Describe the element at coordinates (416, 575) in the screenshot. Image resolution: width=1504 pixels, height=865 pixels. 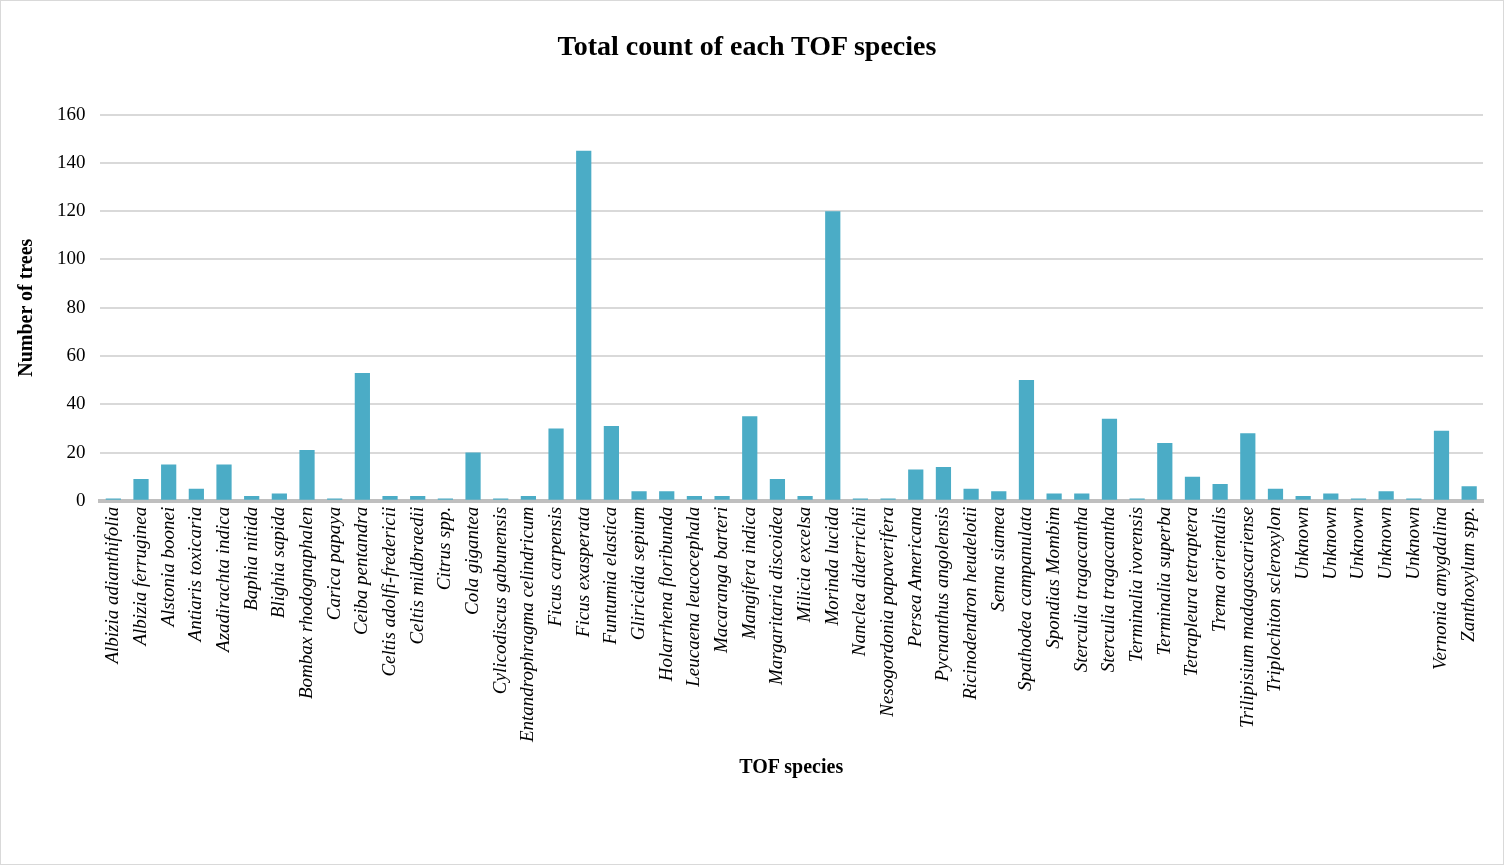
I see `x-tick-label: Celtis mildbraedii` at that location.